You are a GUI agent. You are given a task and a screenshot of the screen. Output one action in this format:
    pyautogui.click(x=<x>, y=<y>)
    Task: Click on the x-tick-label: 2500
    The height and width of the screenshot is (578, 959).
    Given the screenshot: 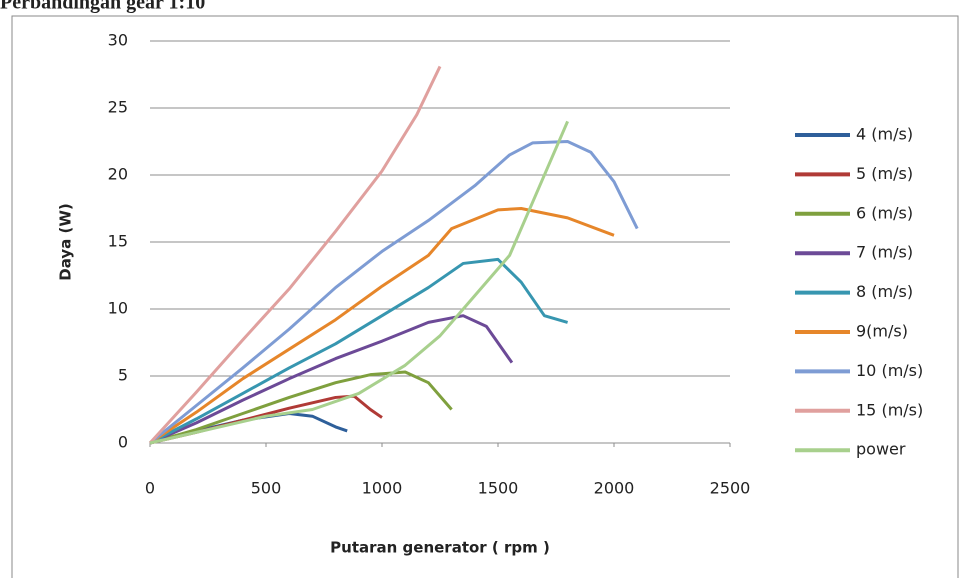 What is the action you would take?
    pyautogui.click(x=730, y=488)
    